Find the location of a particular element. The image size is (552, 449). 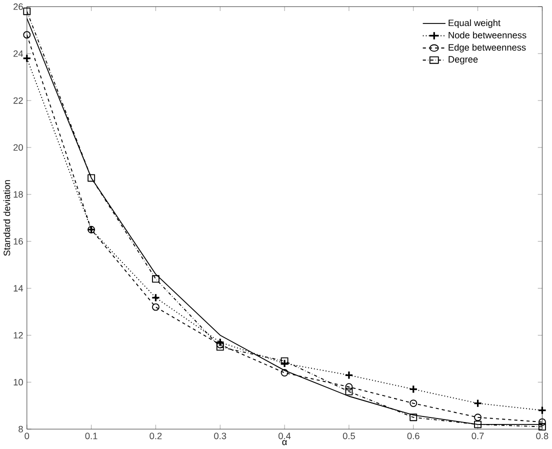

x-tick-label: 0.2 is located at coordinates (156, 436).